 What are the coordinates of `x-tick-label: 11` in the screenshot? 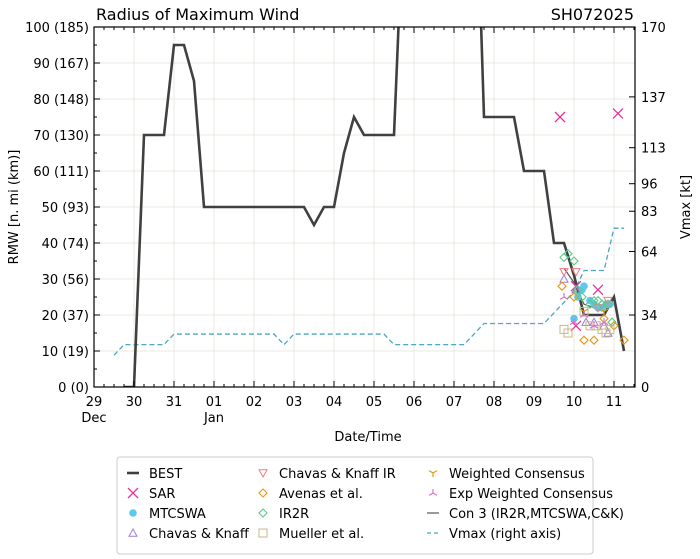 It's located at (614, 402).